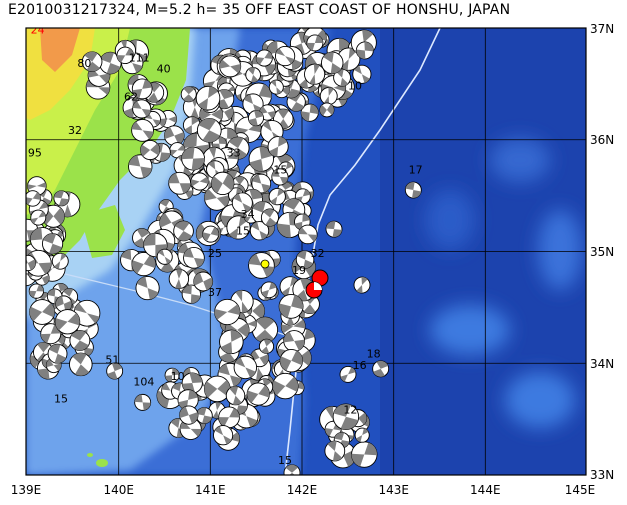 Image resolution: width=627 pixels, height=505 pixels. What do you see at coordinates (317, 284) in the screenshot?
I see `highlighted-event` at bounding box center [317, 284].